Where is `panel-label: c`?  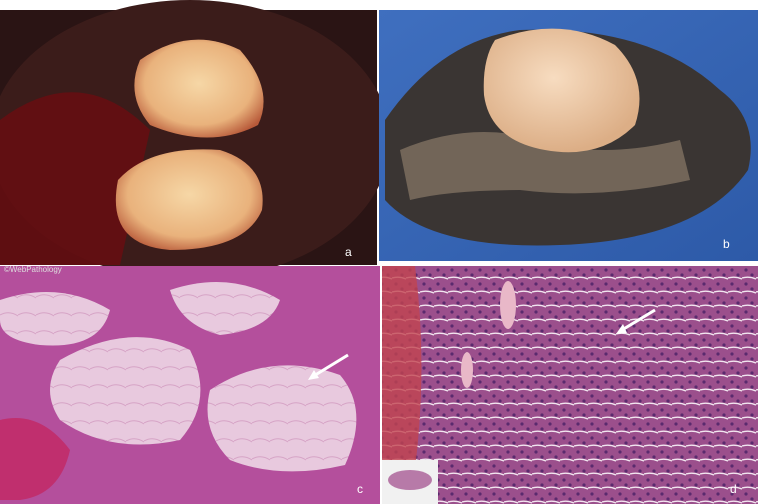
panel-label: c is located at coordinates (360, 489).